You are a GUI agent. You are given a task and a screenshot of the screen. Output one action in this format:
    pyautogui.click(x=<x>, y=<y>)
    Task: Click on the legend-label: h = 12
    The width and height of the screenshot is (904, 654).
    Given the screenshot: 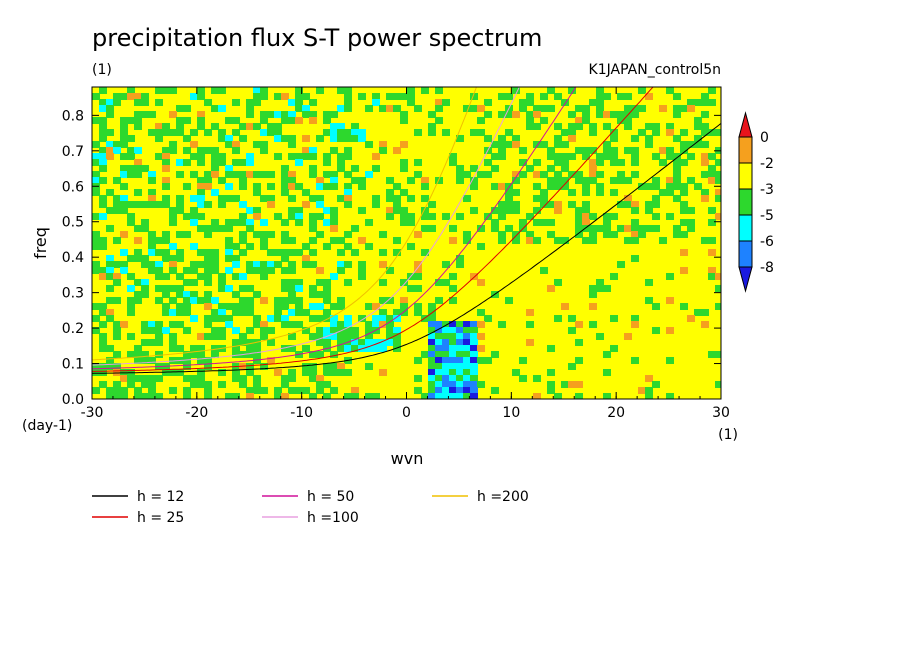 What is the action you would take?
    pyautogui.click(x=160, y=497)
    